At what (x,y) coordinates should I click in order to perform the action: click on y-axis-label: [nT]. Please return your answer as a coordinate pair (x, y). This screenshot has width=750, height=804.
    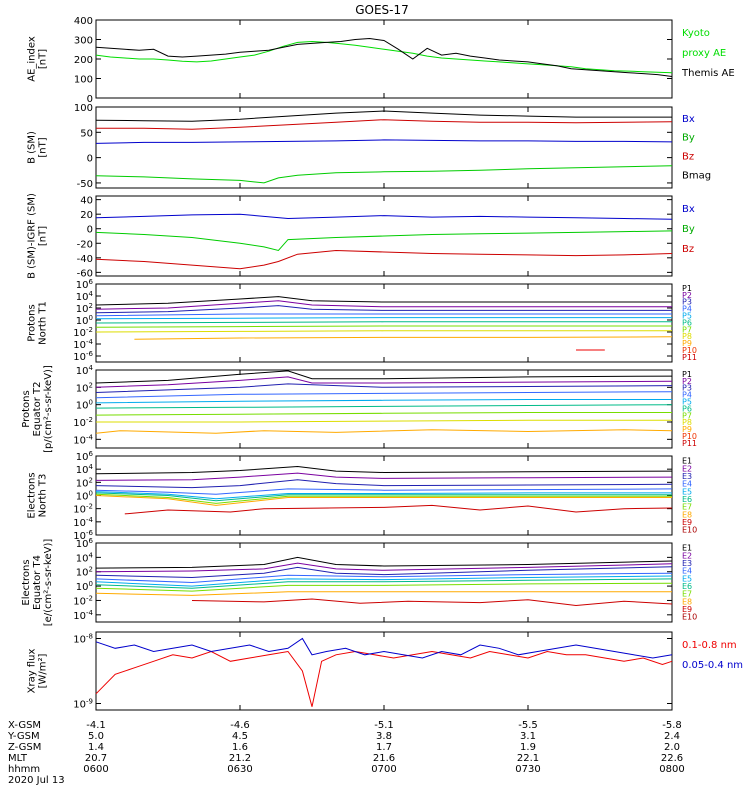
    Looking at the image, I should click on (43, 236).